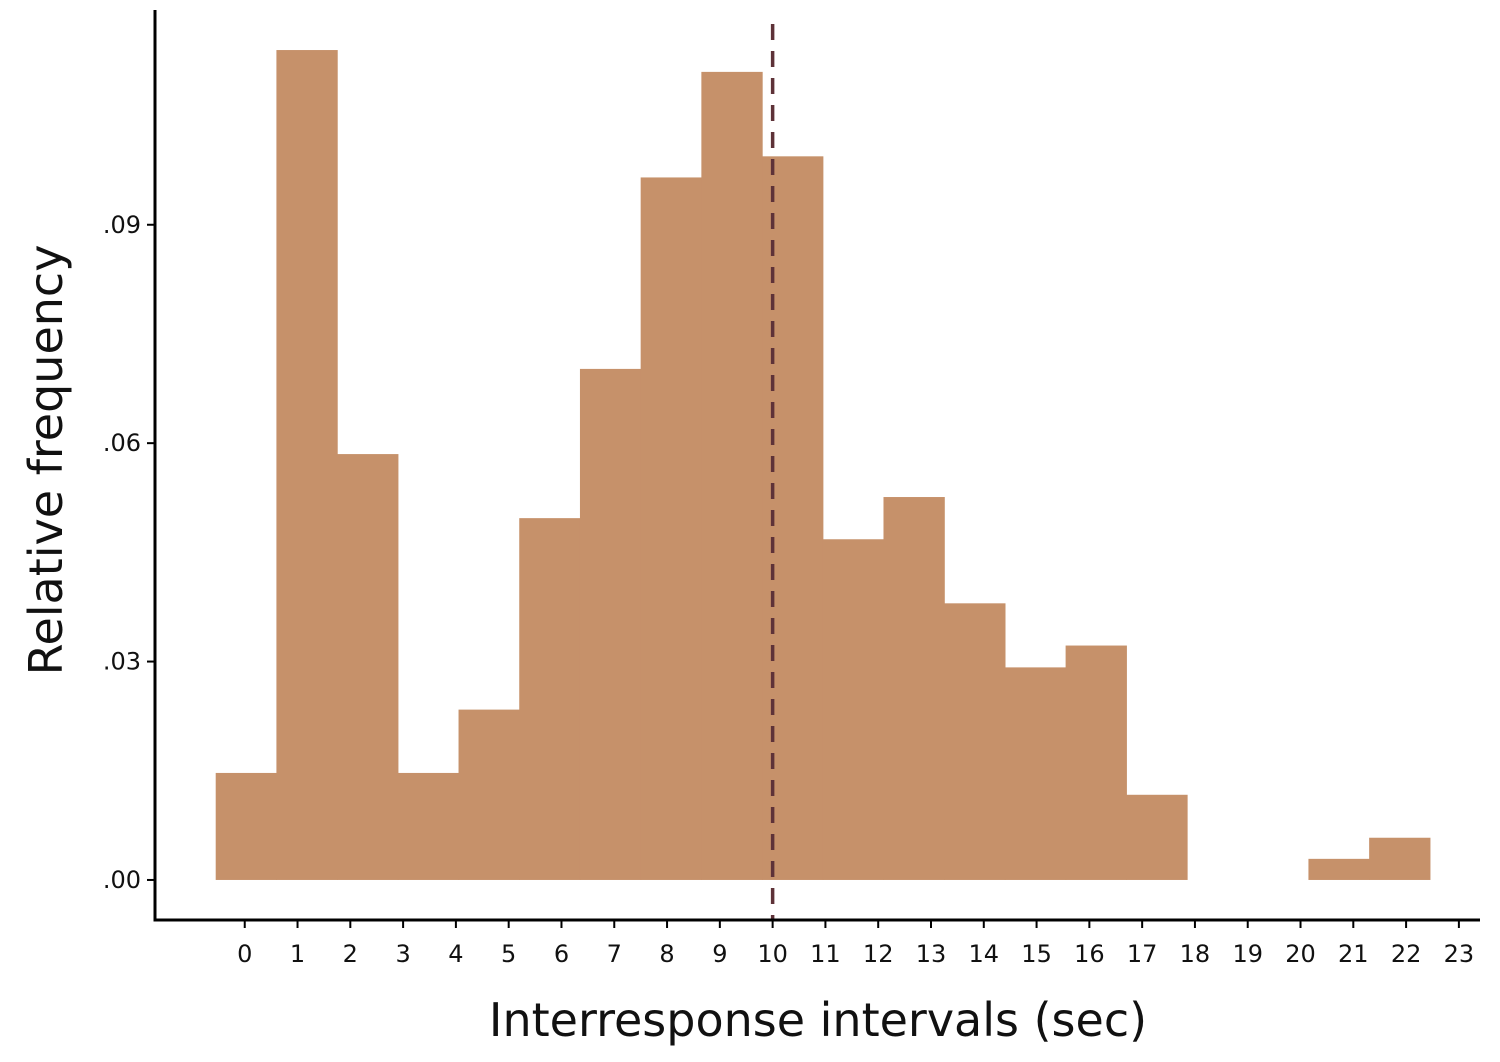 The image size is (1500, 1062). What do you see at coordinates (508, 954) in the screenshot?
I see `x-tick-label-5: 5` at bounding box center [508, 954].